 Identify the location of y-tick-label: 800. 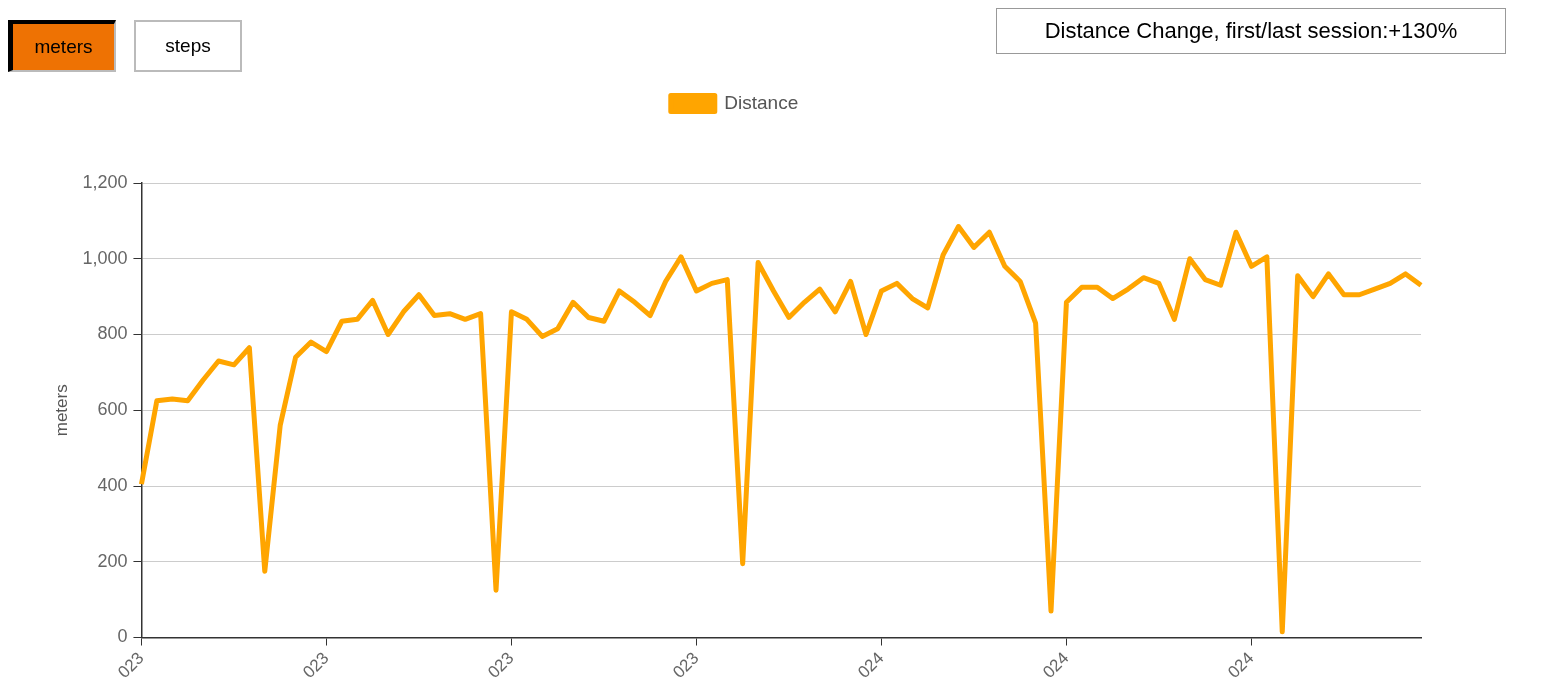
(112, 333).